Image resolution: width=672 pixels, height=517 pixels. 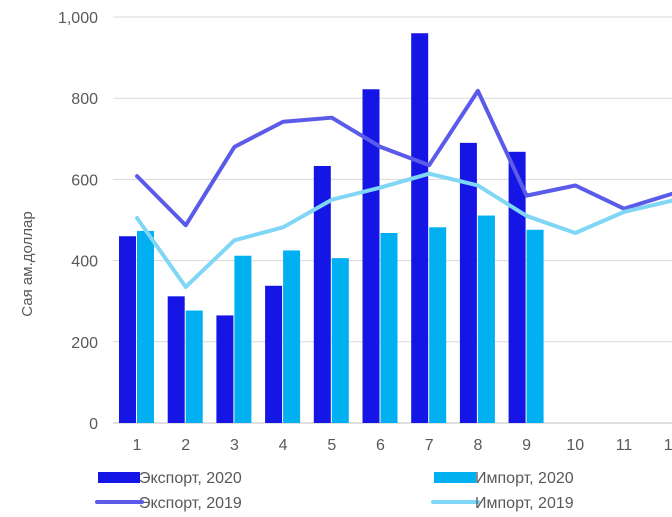 What do you see at coordinates (190, 478) in the screenshot?
I see `legend-label: Экспорт, 2020` at bounding box center [190, 478].